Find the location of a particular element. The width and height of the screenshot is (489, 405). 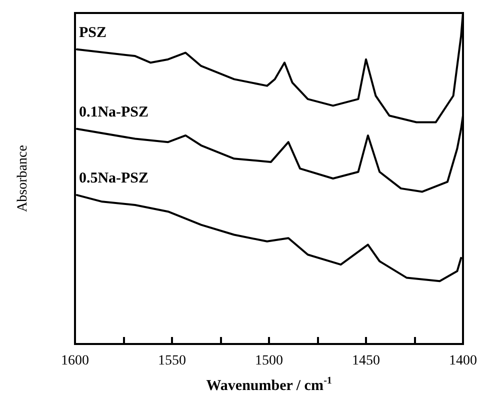

x-tick-label: 1550 is located at coordinates (172, 361).